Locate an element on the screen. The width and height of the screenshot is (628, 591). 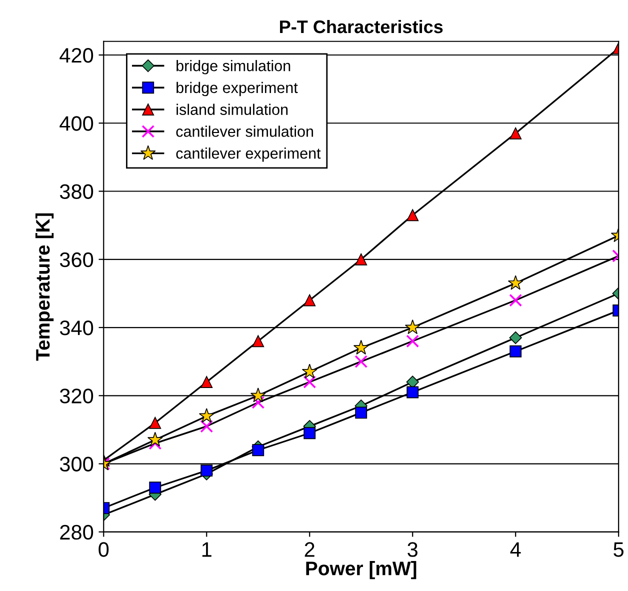
y-tick-label: 420 is located at coordinates (77, 55).